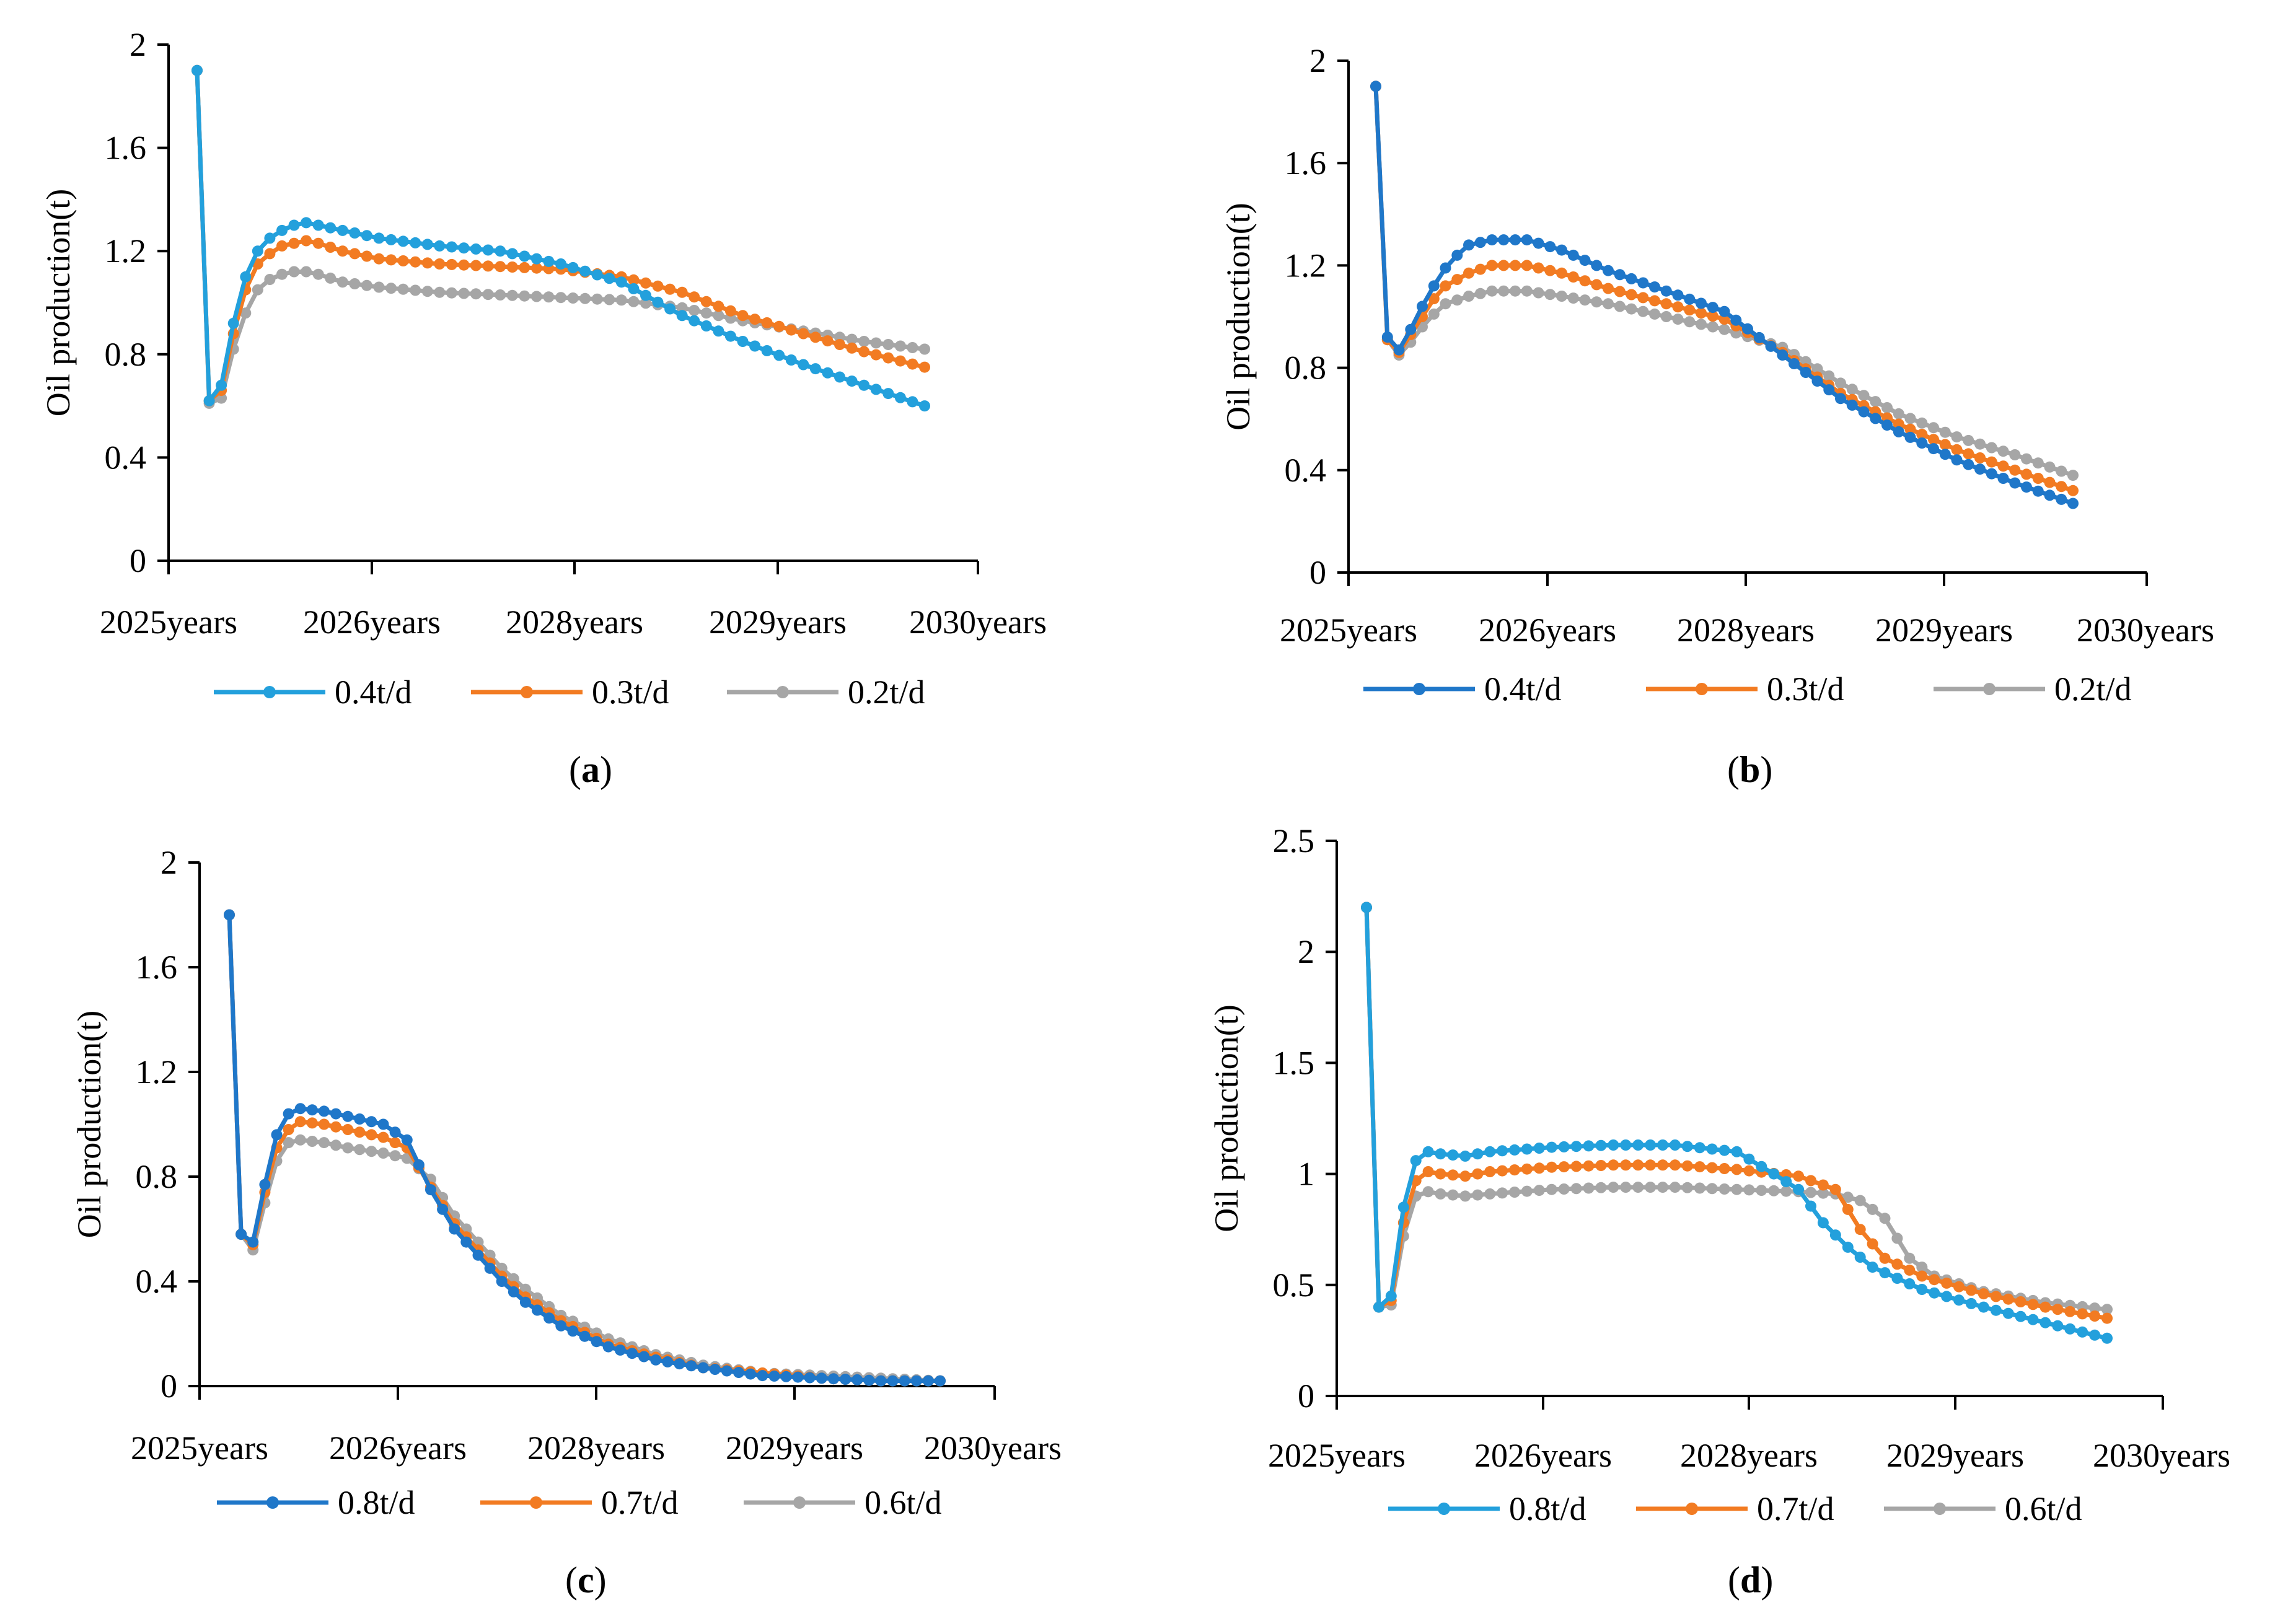 This screenshot has width=2275, height=1624. Describe the element at coordinates (1736, 1124) in the screenshot. I see `series-line` at that location.